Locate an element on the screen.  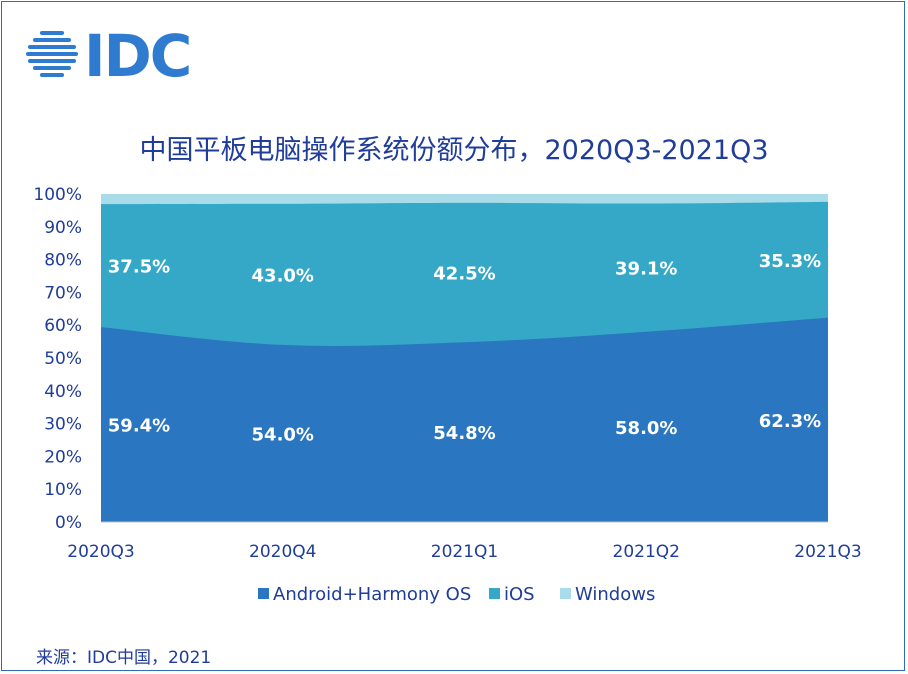
data-label: 35.3% is located at coordinates (790, 261).